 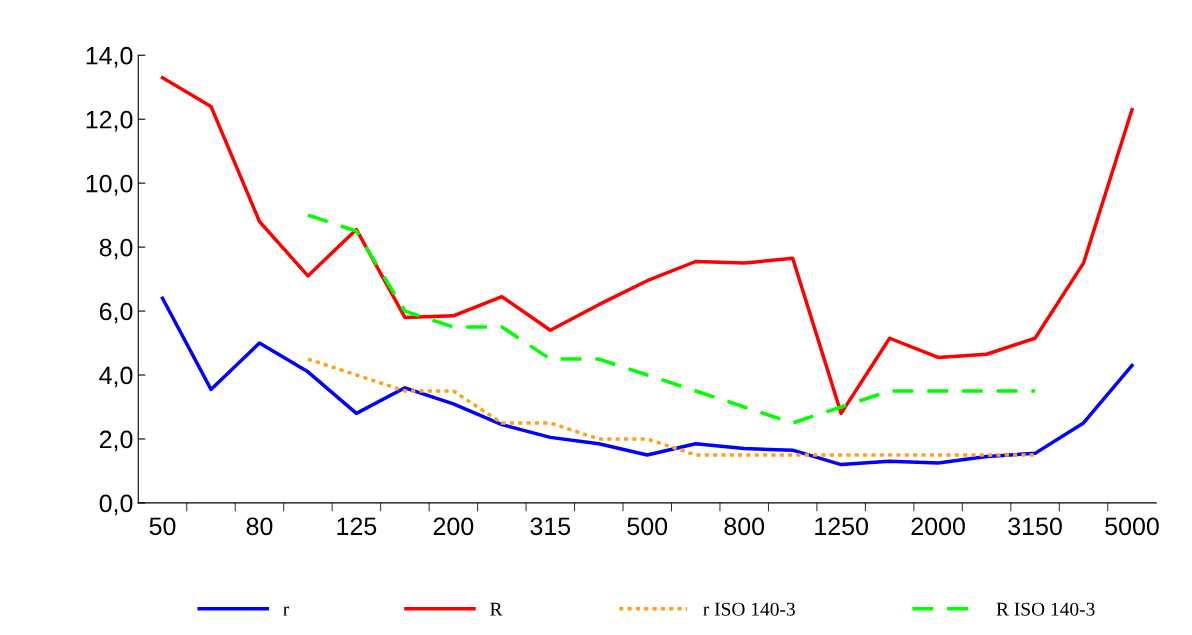 What do you see at coordinates (259, 526) in the screenshot?
I see `x-tick-label: 80` at bounding box center [259, 526].